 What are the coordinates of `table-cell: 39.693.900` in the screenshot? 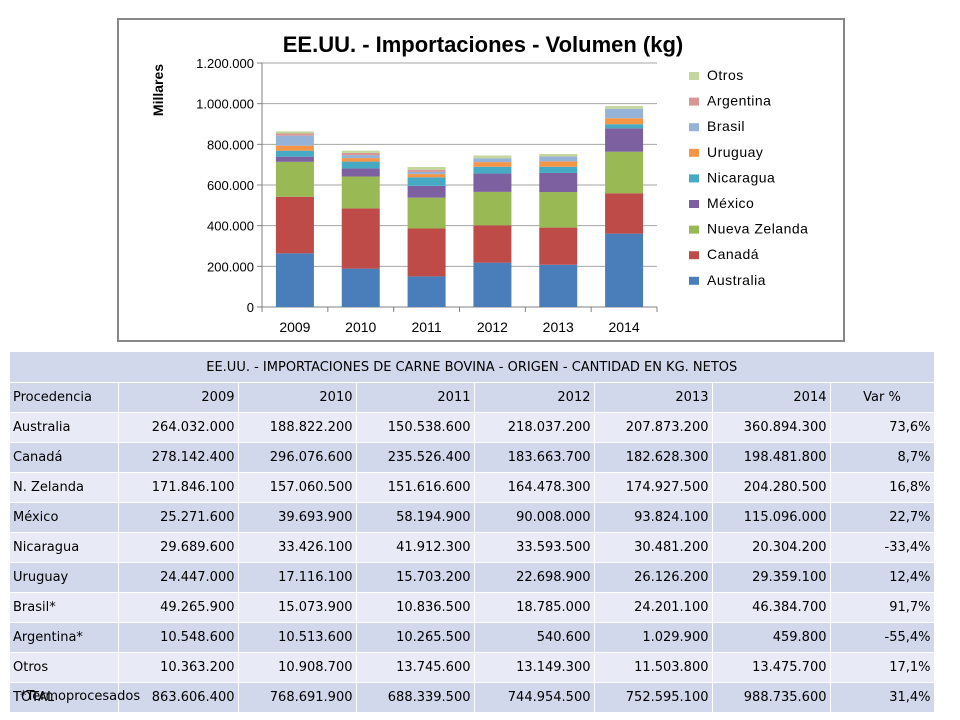 It's located at (297, 517).